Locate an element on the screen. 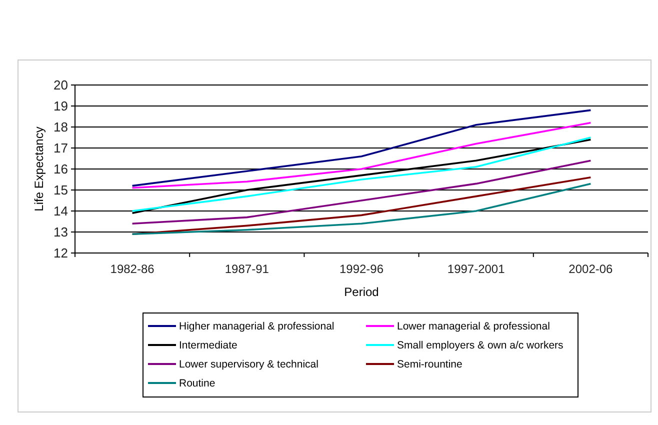 The width and height of the screenshot is (658, 425). y-tick-label: 20 is located at coordinates (61, 85).